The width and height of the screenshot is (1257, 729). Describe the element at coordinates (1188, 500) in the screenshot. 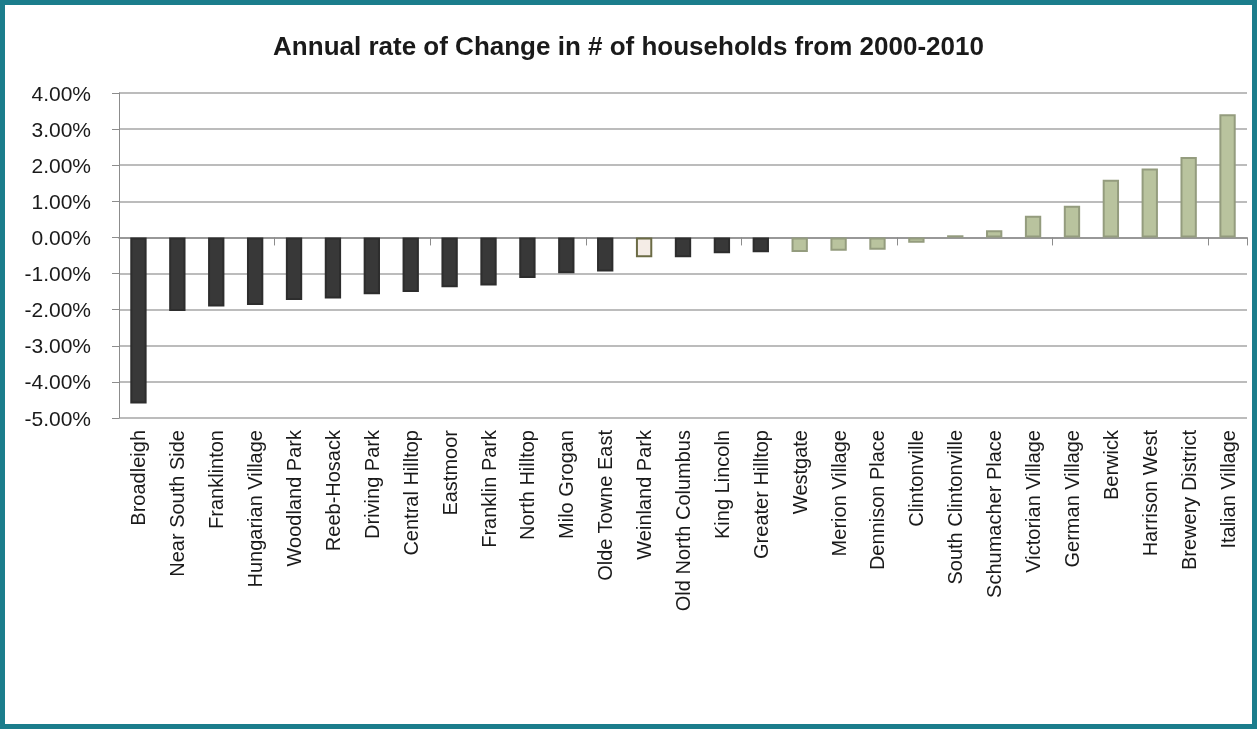

I see `x-tick-label: Brewery District` at that location.